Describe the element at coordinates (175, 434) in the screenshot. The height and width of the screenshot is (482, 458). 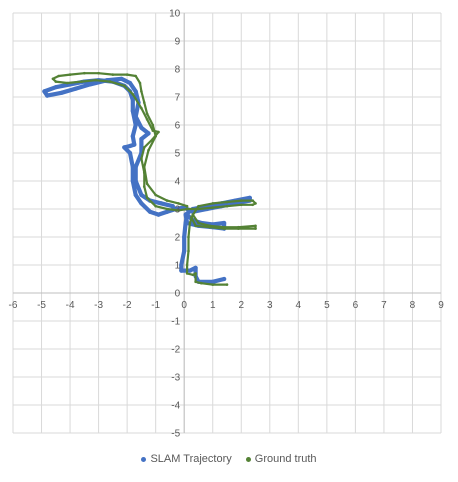
I see `y-tick-label: -5` at that location.